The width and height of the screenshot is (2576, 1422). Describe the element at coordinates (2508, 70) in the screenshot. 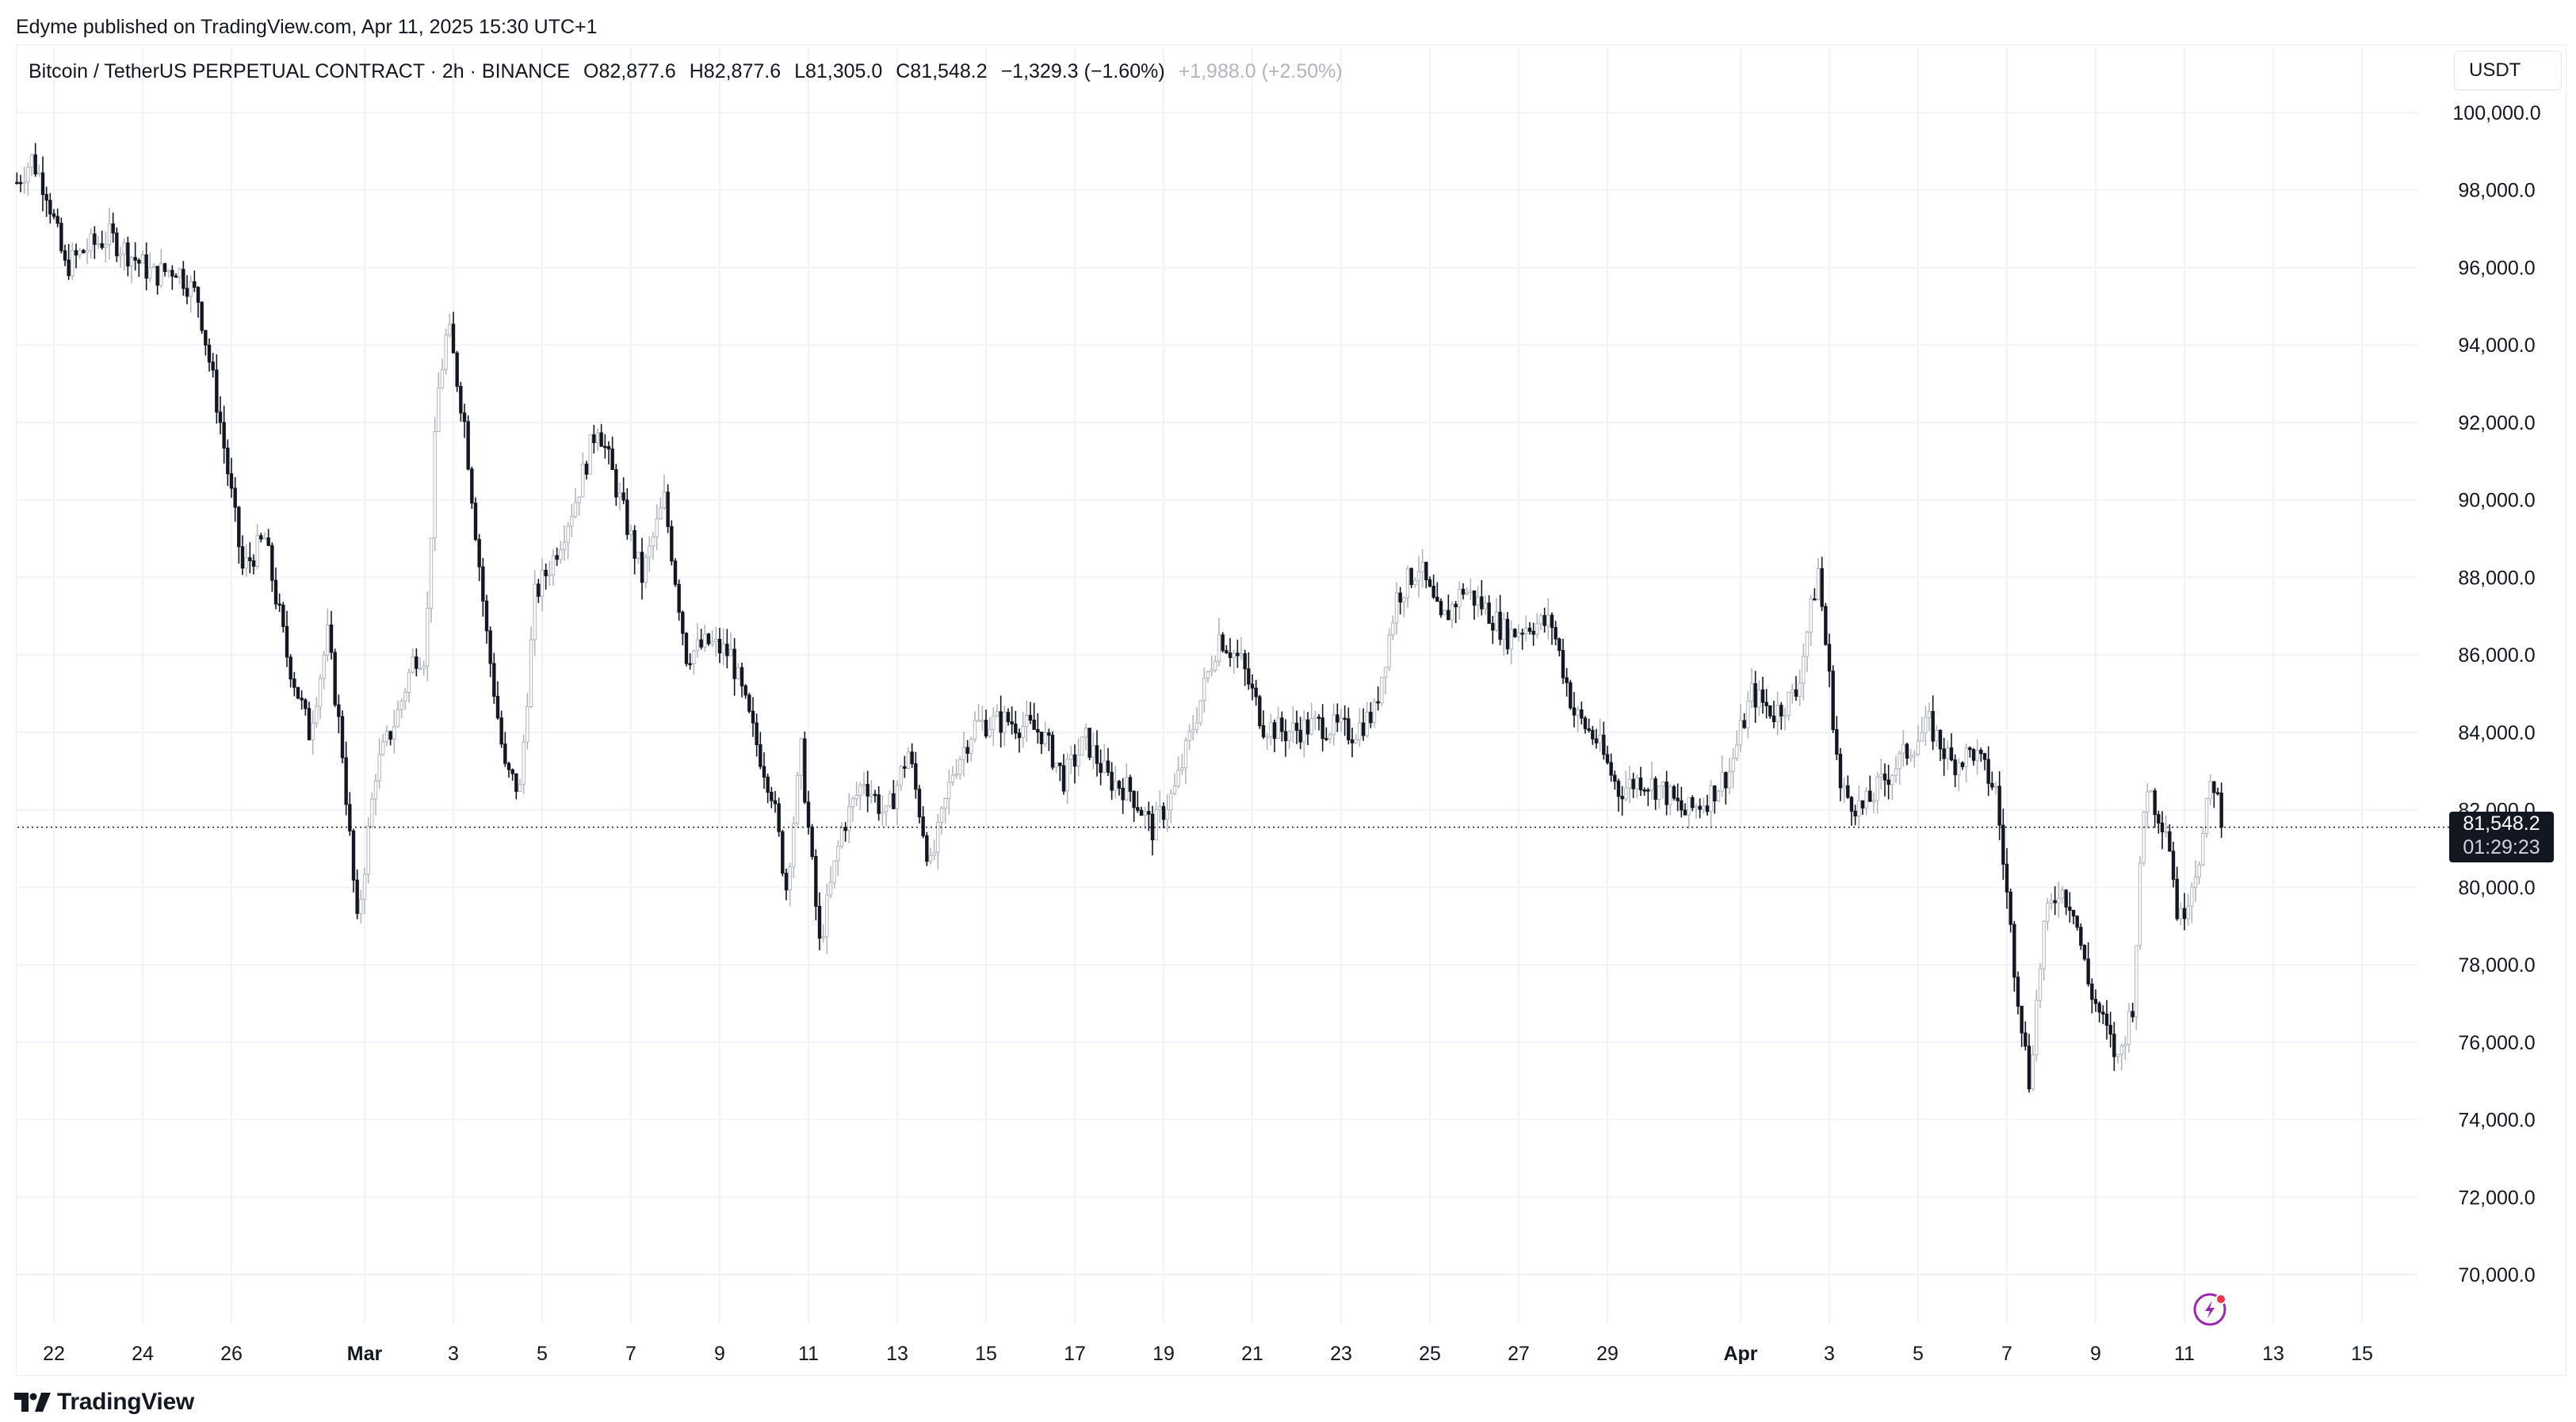

I see `currency-button: USDT` at that location.